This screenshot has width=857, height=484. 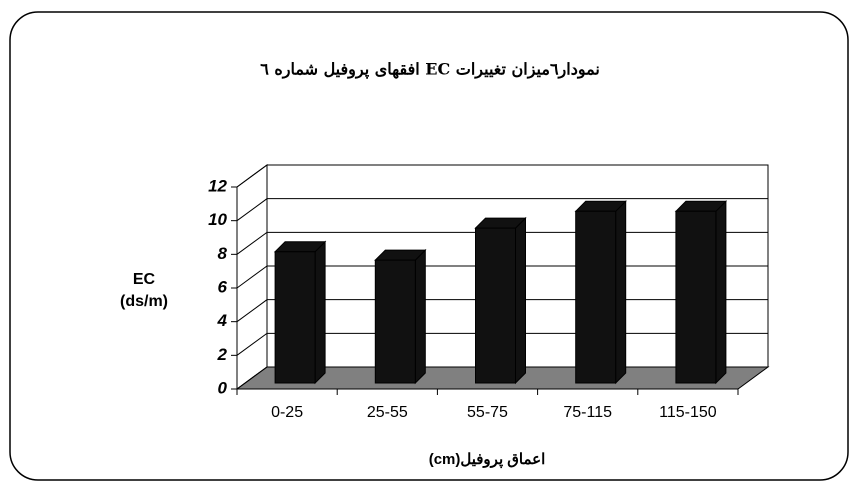 What do you see at coordinates (287, 412) in the screenshot?
I see `x-tick-label: 0-25` at bounding box center [287, 412].